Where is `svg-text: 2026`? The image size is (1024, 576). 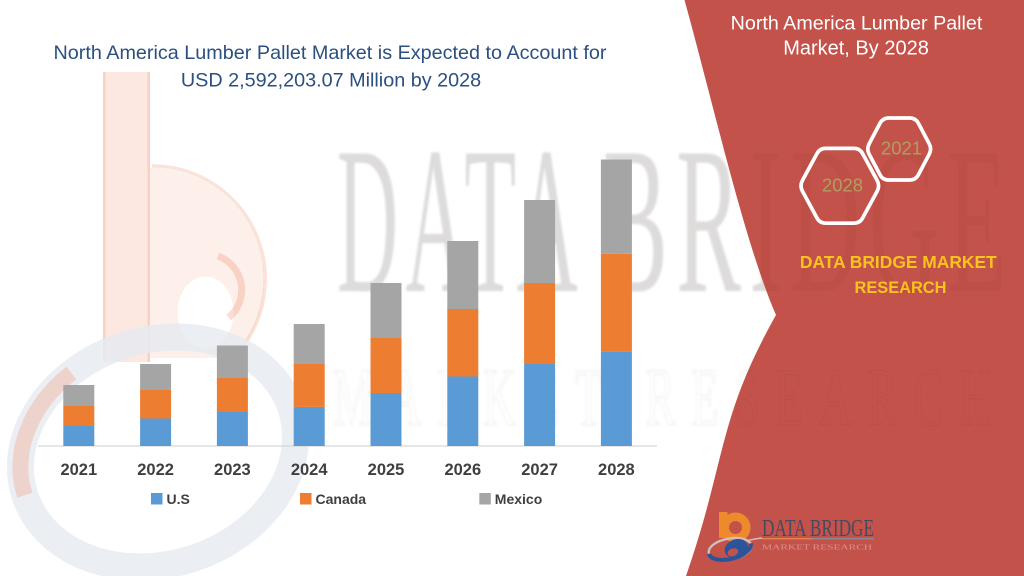 svg-text: 2026 is located at coordinates (462, 470).